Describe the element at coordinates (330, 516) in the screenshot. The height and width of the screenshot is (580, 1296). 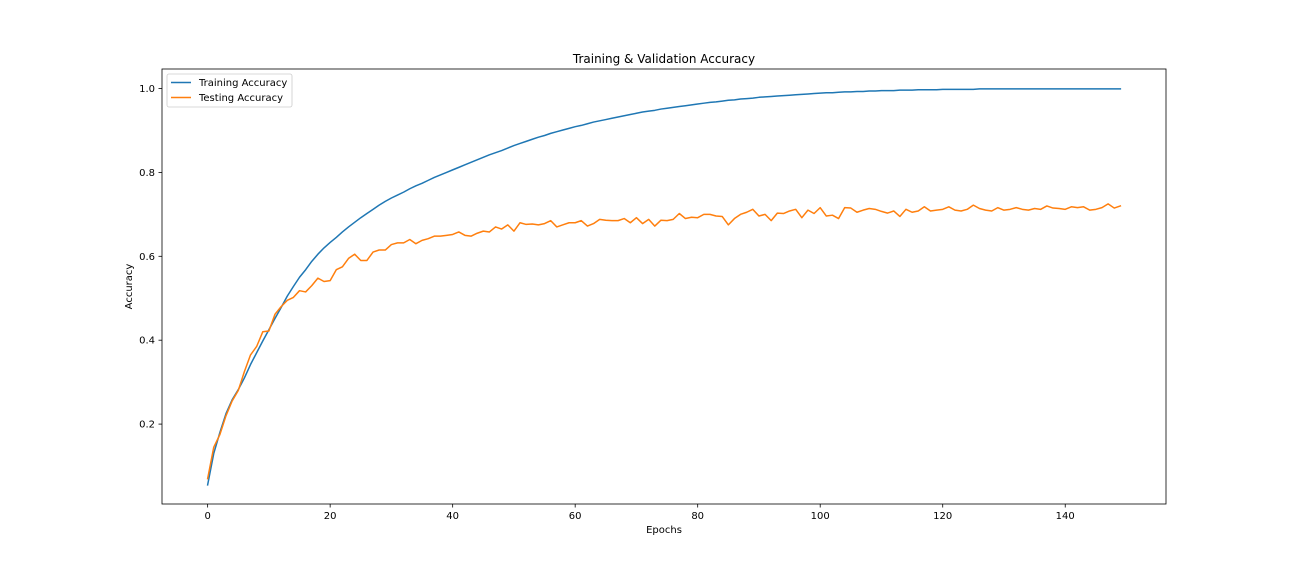
I see `x-tick-label: 20` at that location.